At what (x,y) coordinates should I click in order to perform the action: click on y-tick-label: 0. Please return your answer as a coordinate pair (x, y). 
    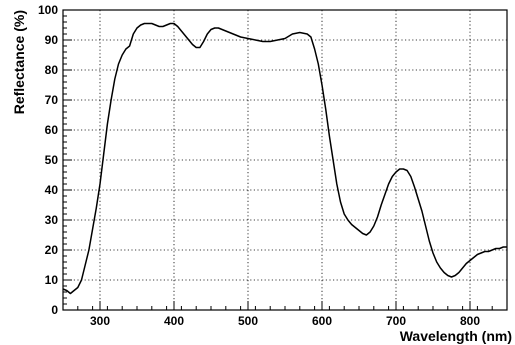
    Looking at the image, I should click on (54, 310).